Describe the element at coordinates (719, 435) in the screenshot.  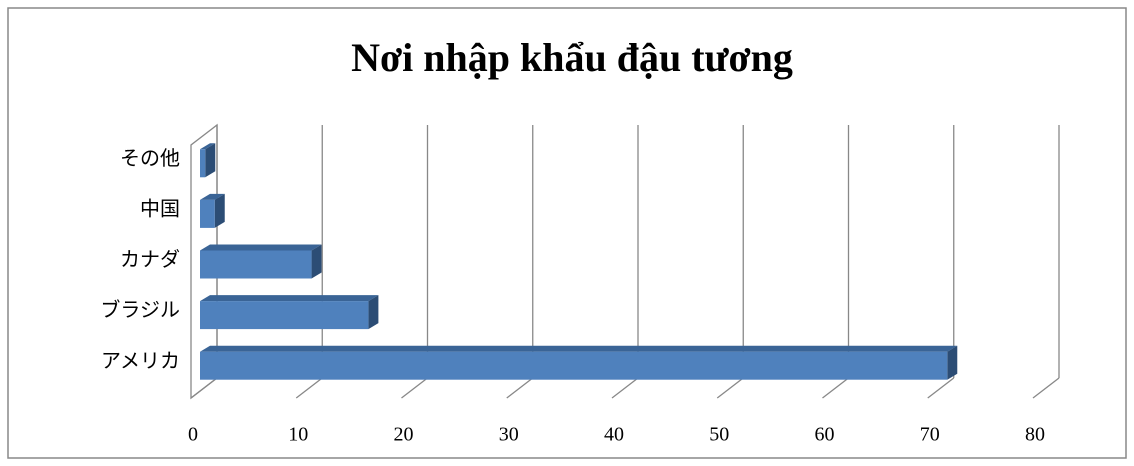
I see `x-tick-label: 50` at that location.